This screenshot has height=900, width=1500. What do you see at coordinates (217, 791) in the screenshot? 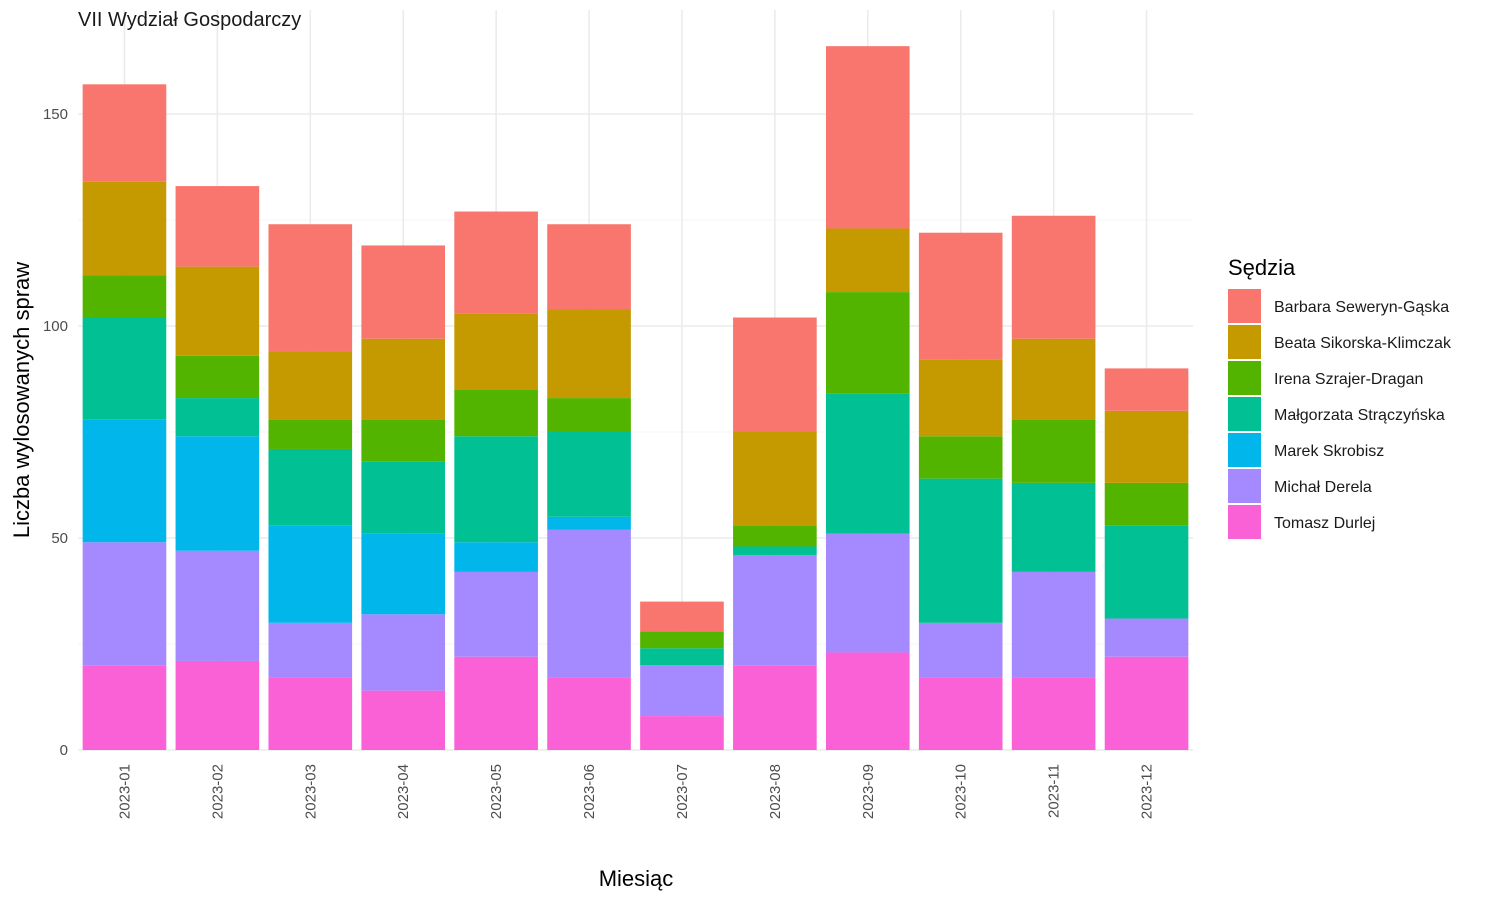
I see `x-tick-label: 2023-02` at bounding box center [217, 791].